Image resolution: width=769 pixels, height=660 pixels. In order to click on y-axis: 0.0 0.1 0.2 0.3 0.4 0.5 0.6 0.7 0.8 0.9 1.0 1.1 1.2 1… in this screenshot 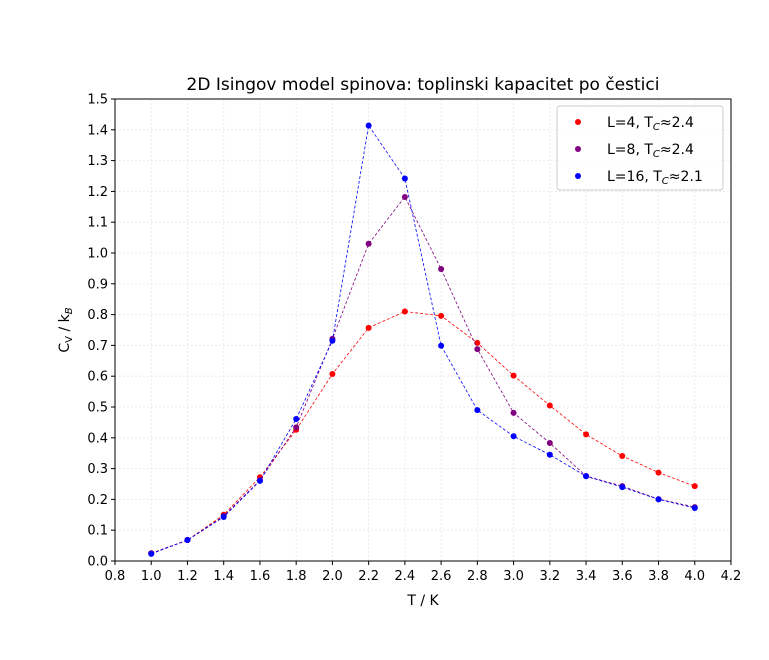, I will do `click(101, 331)`.